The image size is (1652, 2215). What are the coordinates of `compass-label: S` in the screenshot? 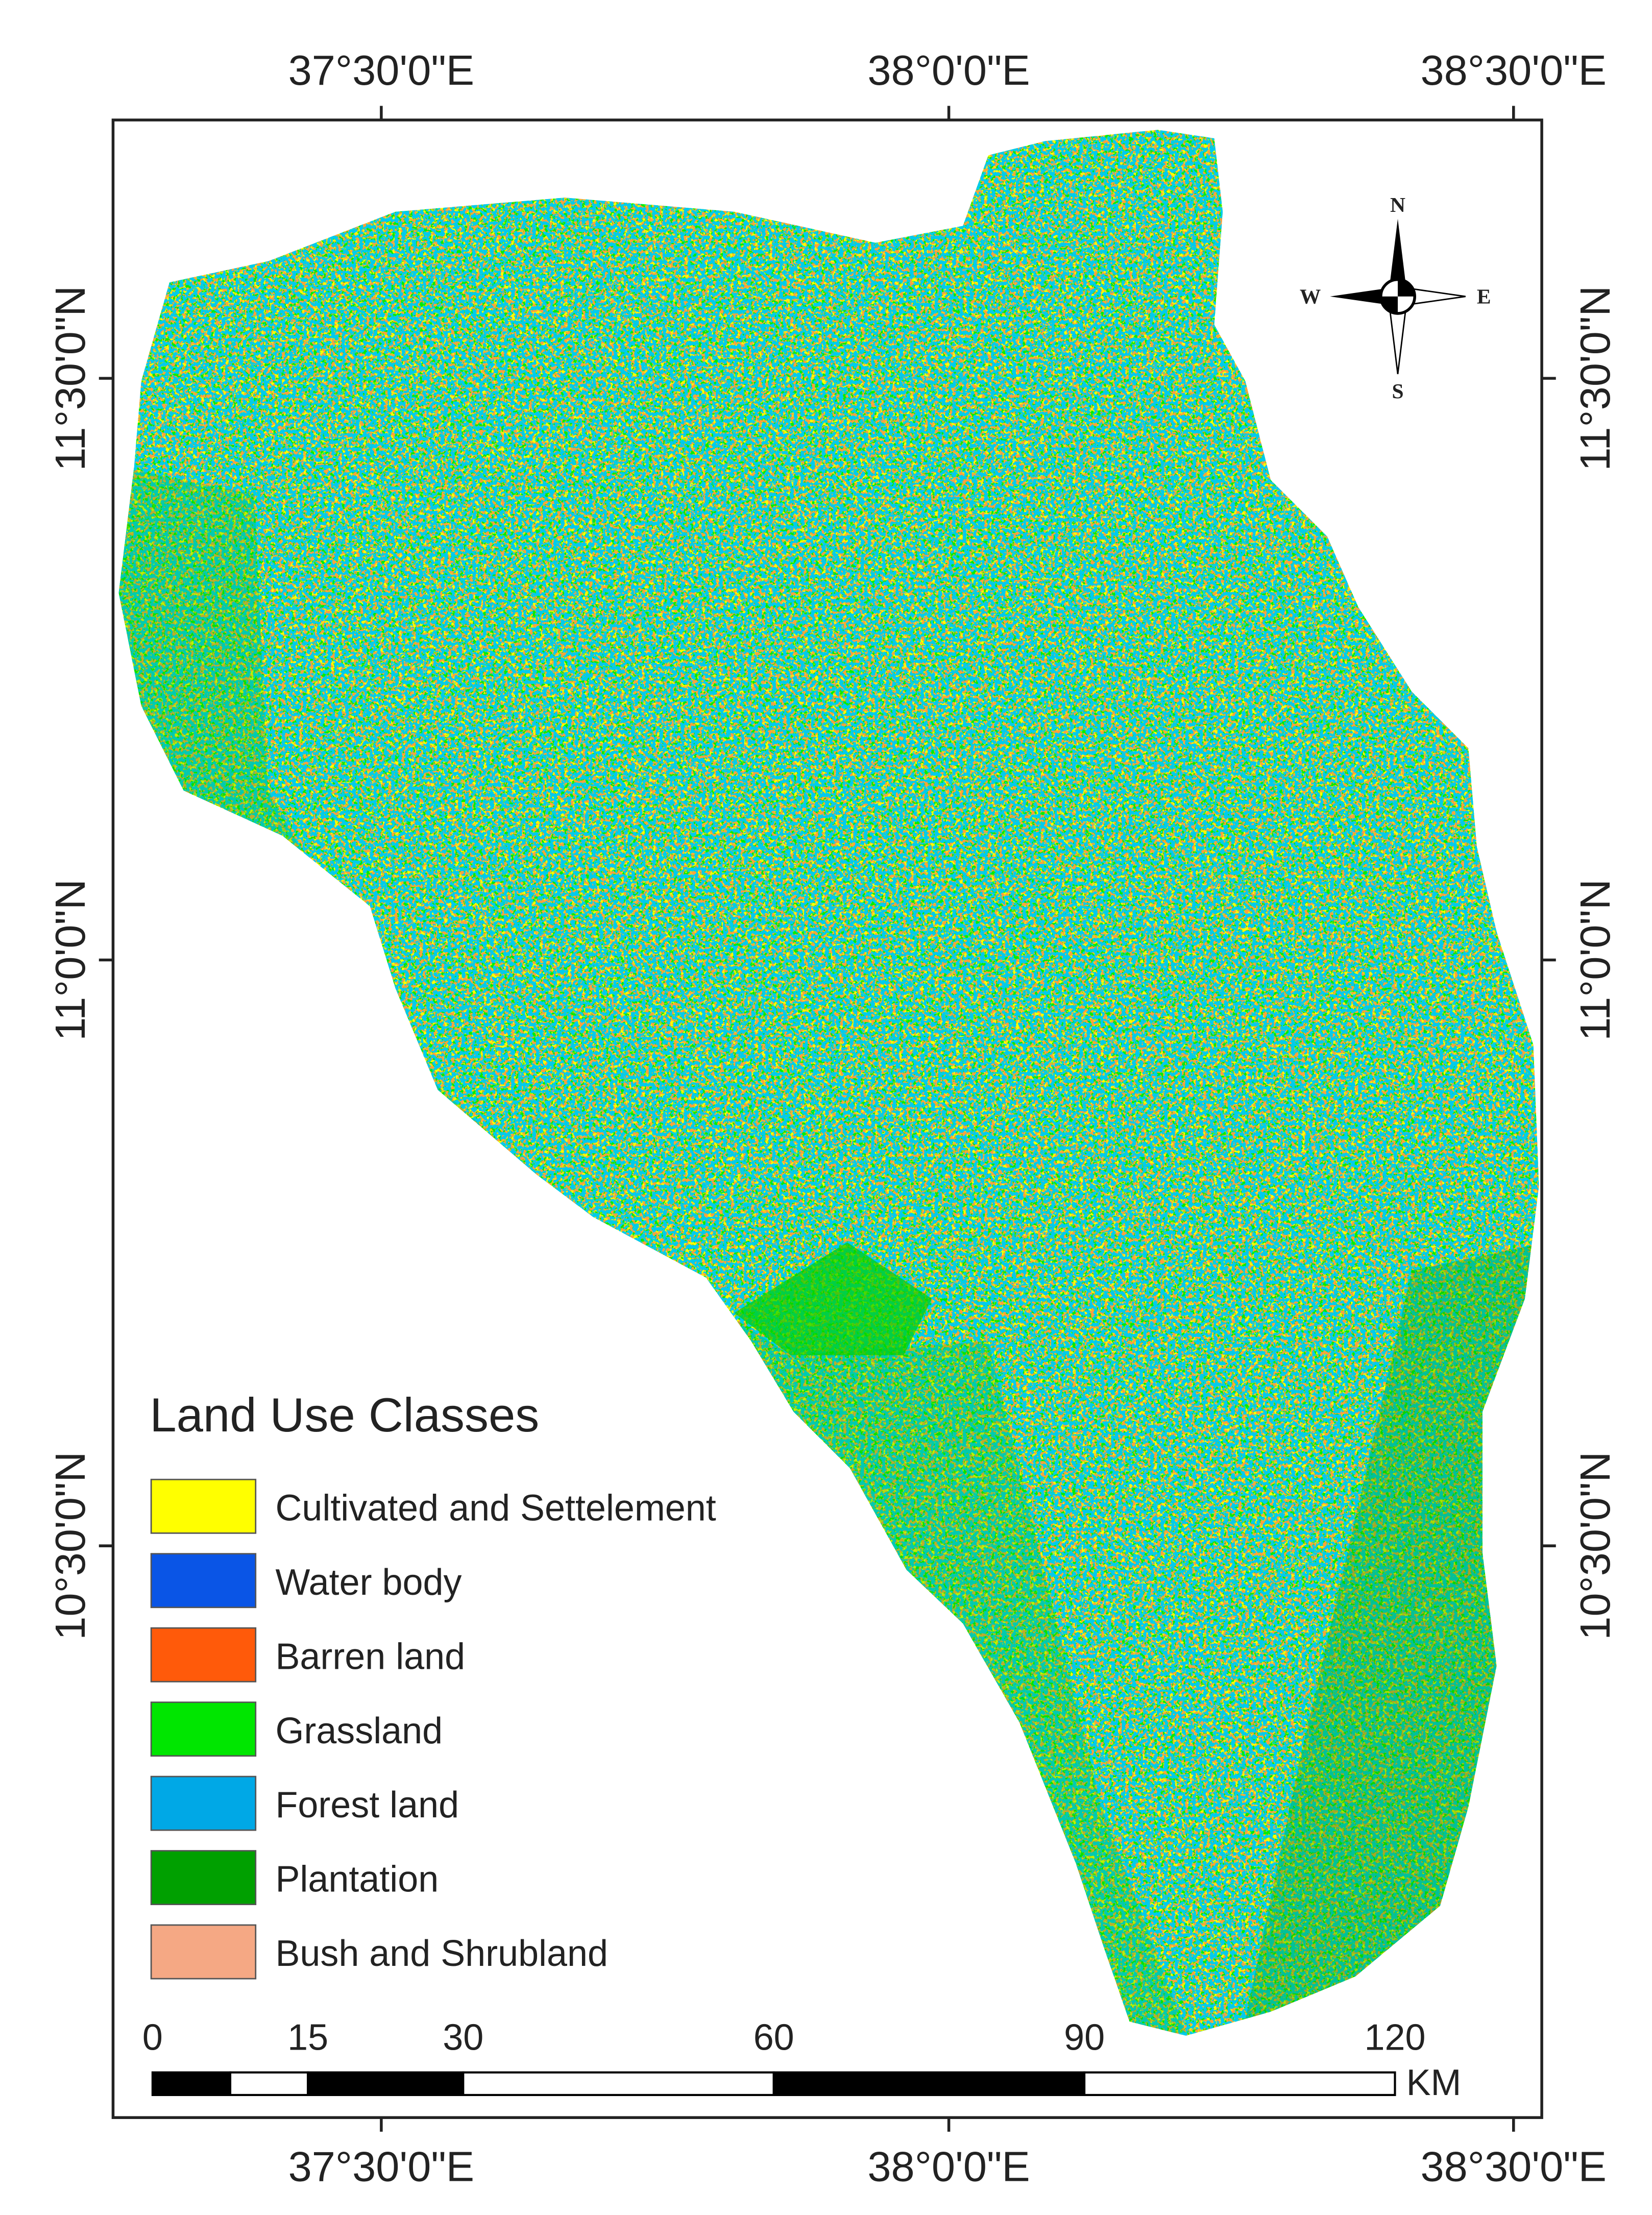 It's located at (1397, 391).